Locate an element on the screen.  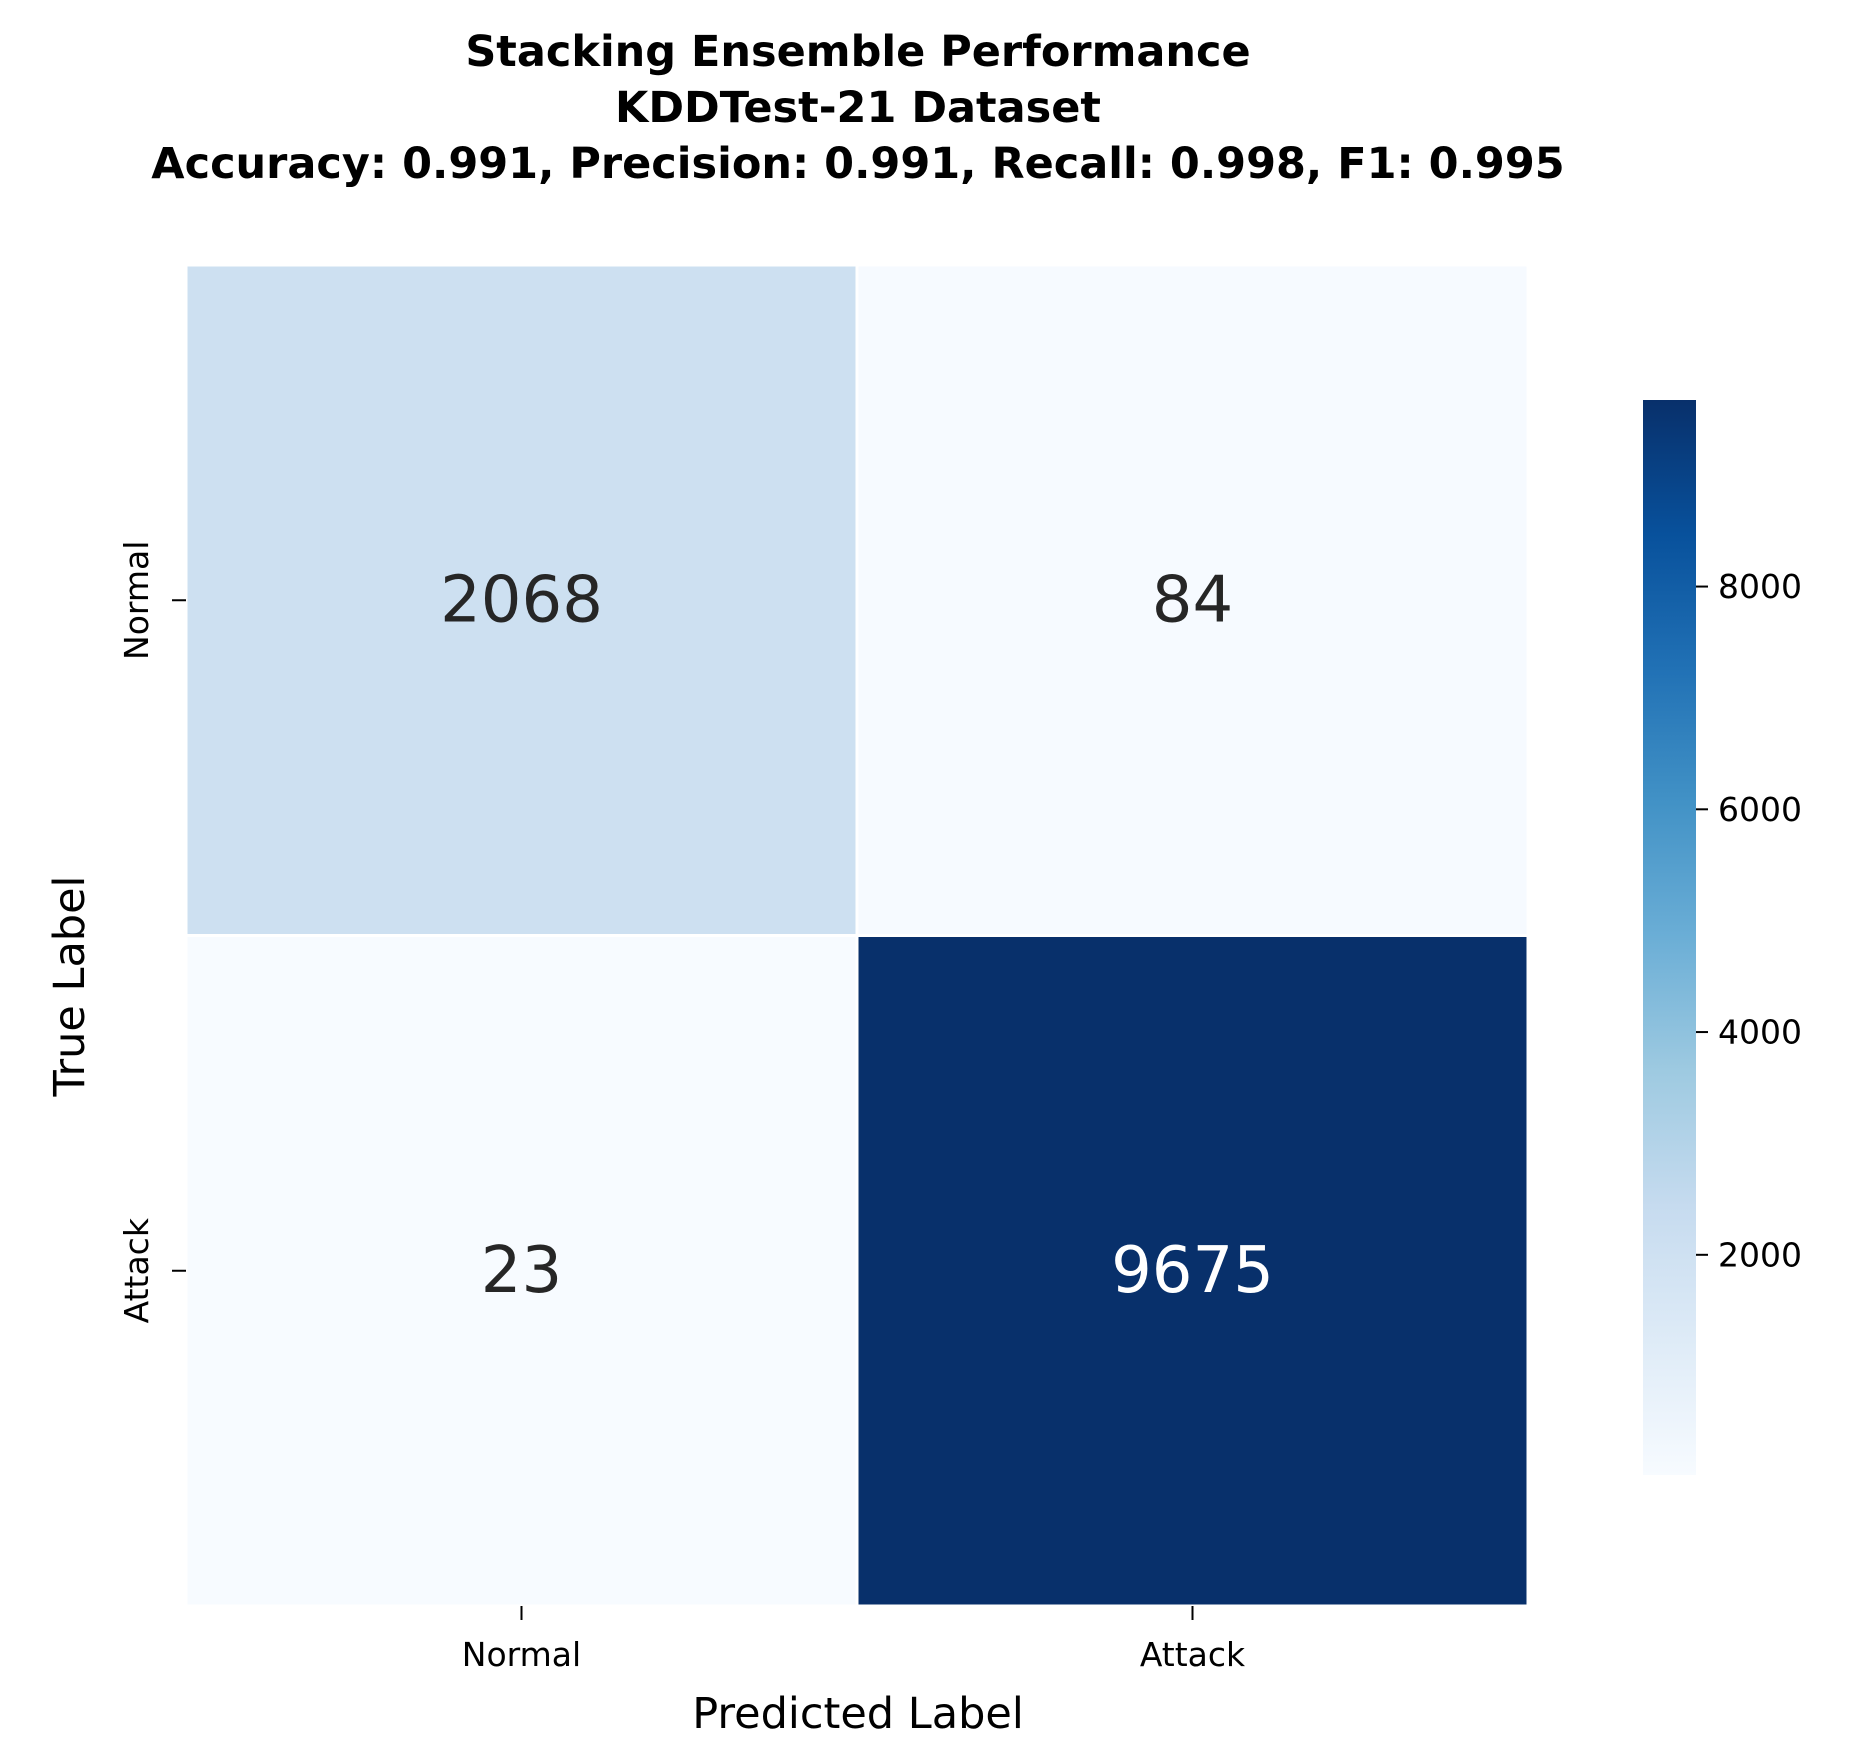
cell-value-label: 9675 is located at coordinates (1192, 1271).